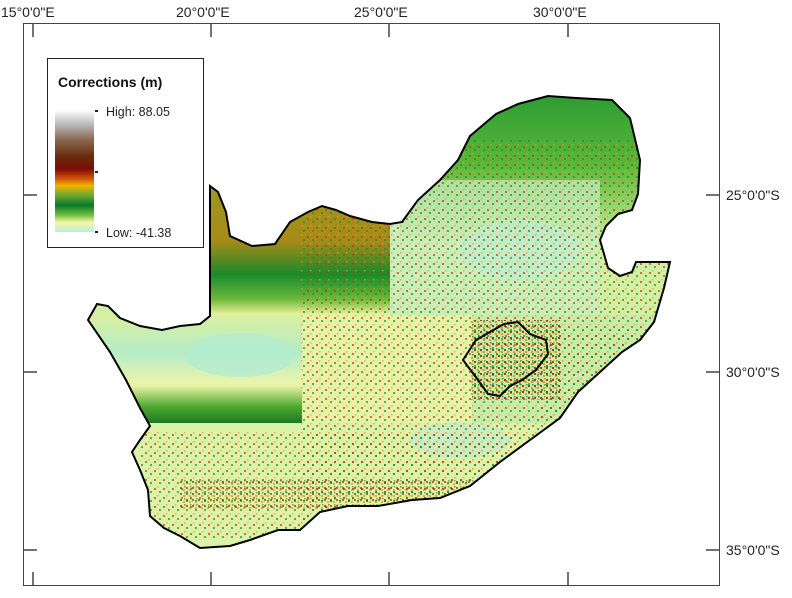 This screenshot has width=792, height=598. What do you see at coordinates (96, 172) in the screenshot?
I see `legend-tick-mid` at bounding box center [96, 172].